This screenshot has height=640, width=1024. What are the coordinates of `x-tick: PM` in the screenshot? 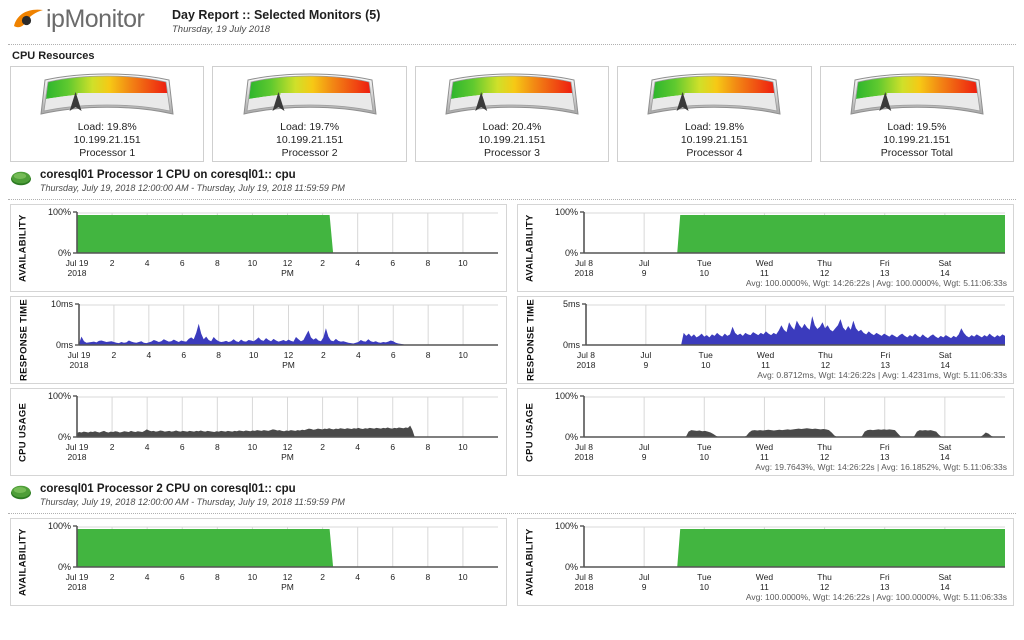 It's located at (287, 273).